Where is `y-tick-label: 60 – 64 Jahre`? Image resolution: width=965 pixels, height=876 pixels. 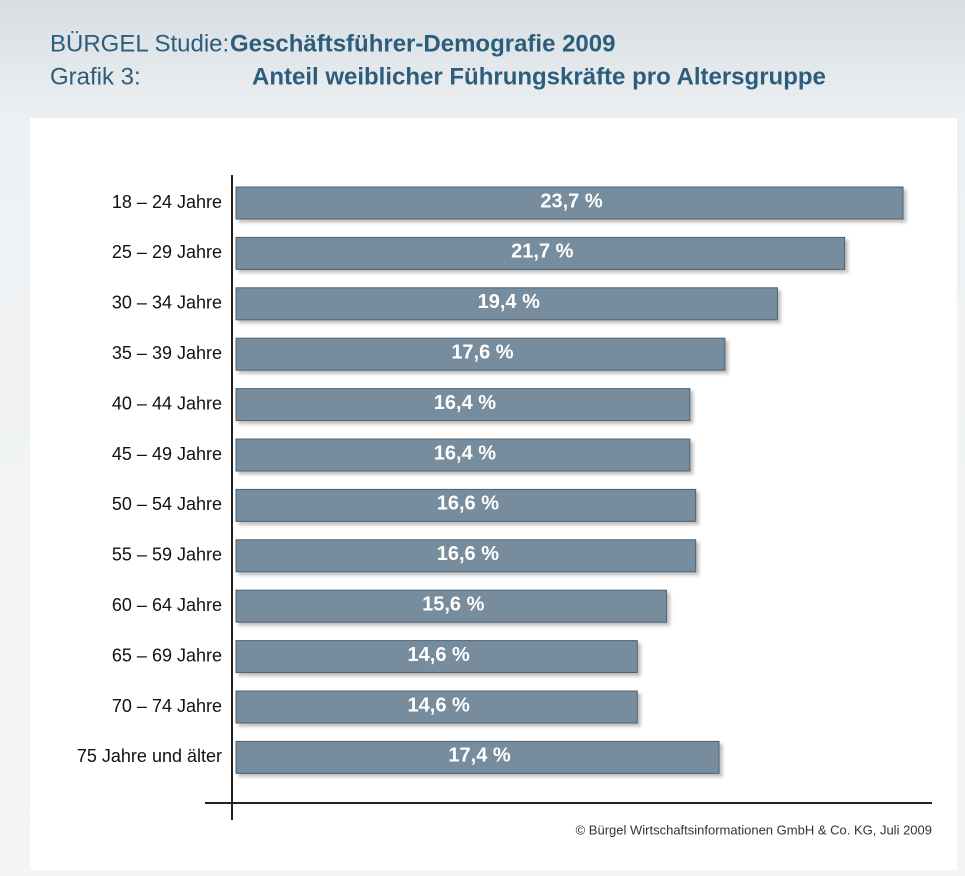
y-tick-label: 60 – 64 Jahre is located at coordinates (167, 605).